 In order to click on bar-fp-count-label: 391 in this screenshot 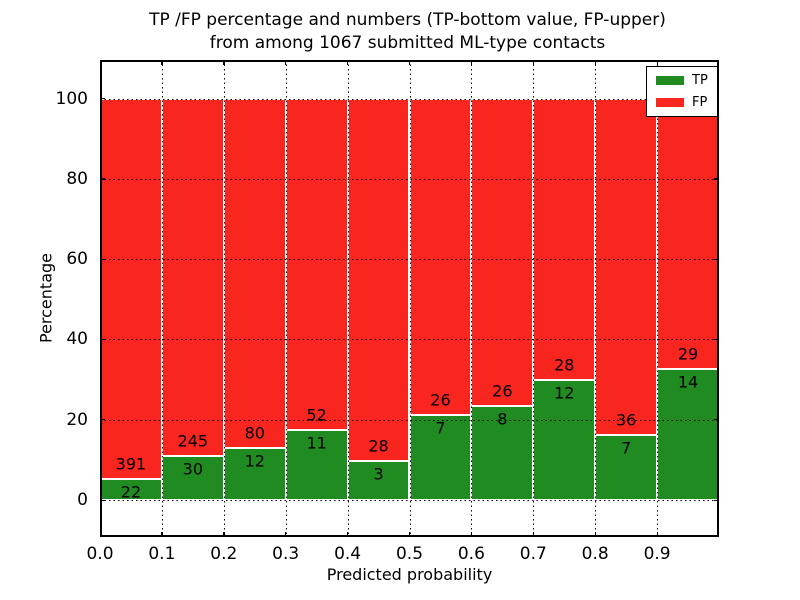, I will do `click(131, 464)`.